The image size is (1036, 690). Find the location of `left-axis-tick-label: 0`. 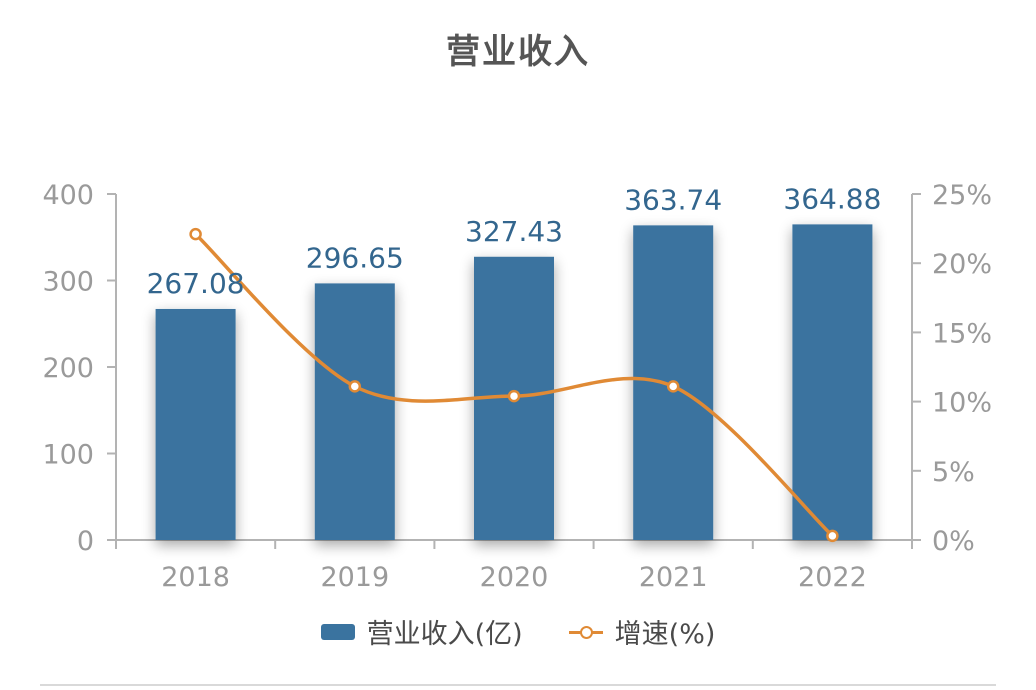

left-axis-tick-label: 0 is located at coordinates (85, 541).